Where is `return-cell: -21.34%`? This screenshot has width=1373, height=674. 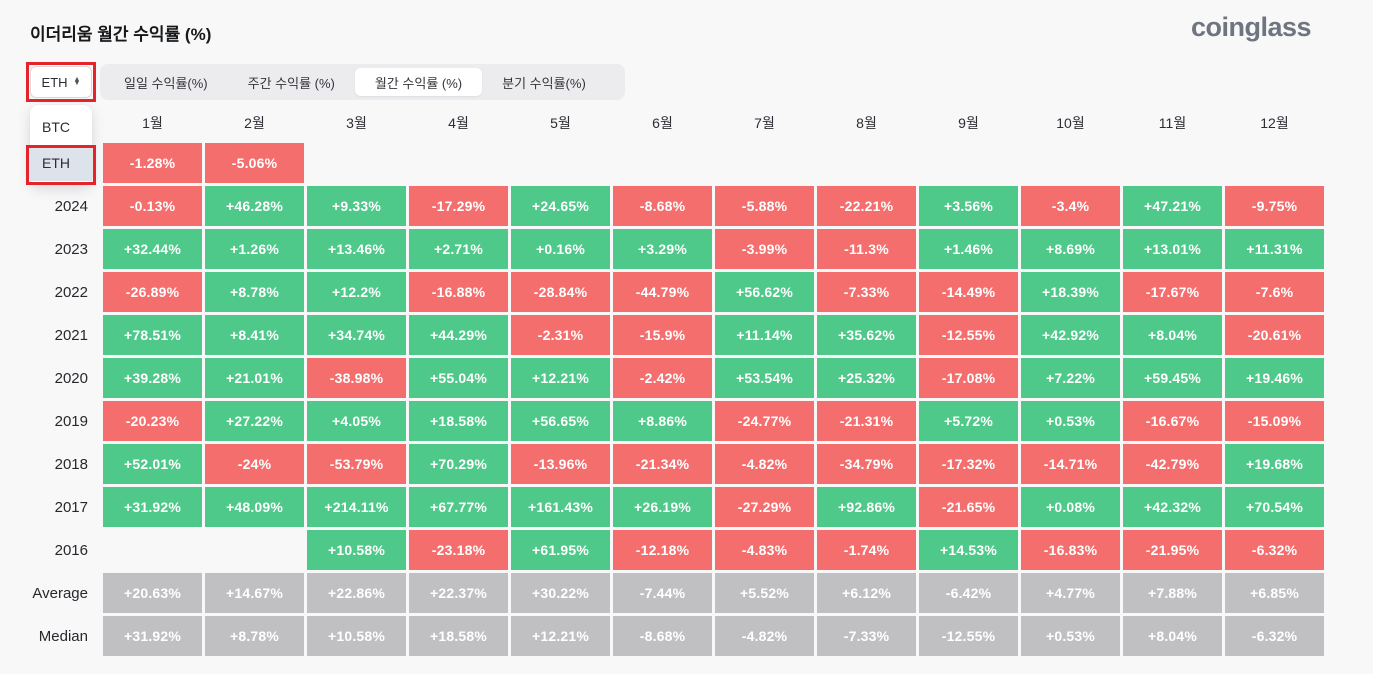 return-cell: -21.34% is located at coordinates (662, 464).